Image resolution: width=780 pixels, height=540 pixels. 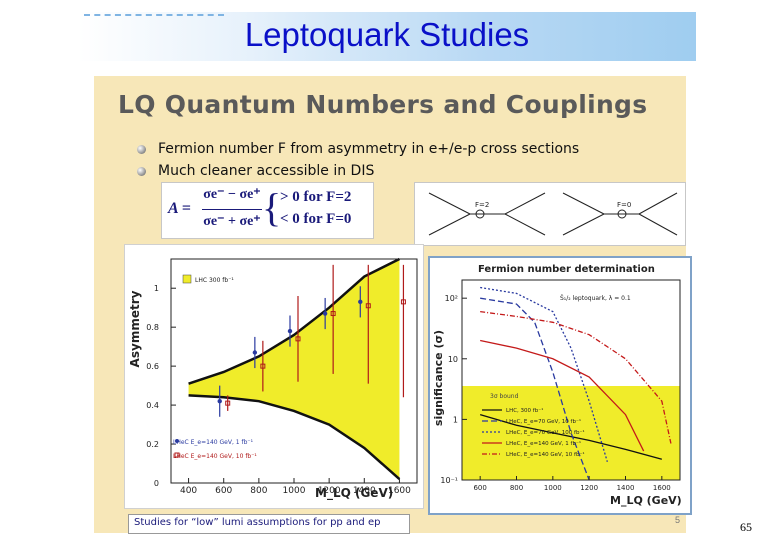 What do you see at coordinates (595, 298) in the screenshot?
I see `chart-annotation: S̃₁/₂ leptoquark, λ = 0.1` at bounding box center [595, 298].